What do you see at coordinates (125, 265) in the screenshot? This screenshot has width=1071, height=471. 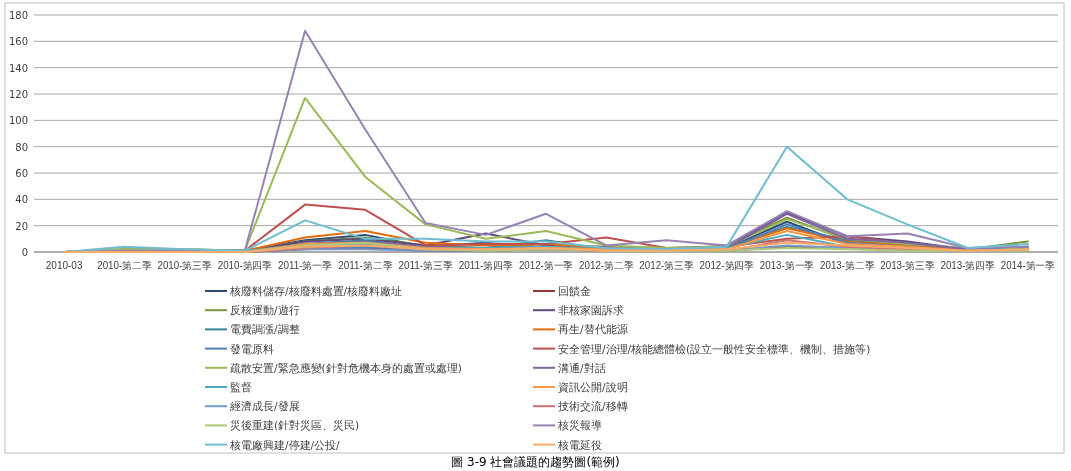 I see `x-tick-label: 2010-第二季` at bounding box center [125, 265].